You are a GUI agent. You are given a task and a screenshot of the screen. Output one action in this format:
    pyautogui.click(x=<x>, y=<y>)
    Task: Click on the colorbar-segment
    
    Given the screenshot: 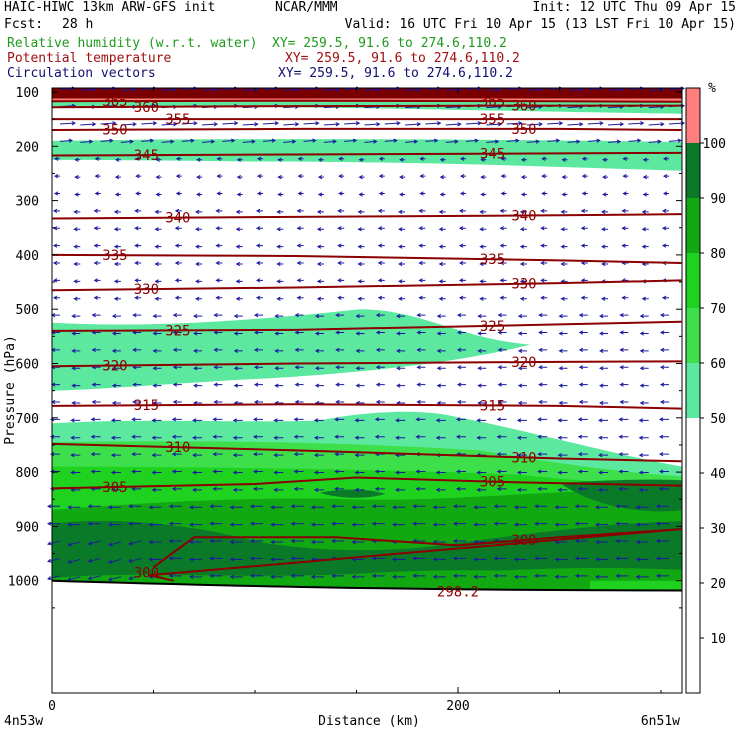 What is the action you would take?
    pyautogui.click(x=693, y=390)
    